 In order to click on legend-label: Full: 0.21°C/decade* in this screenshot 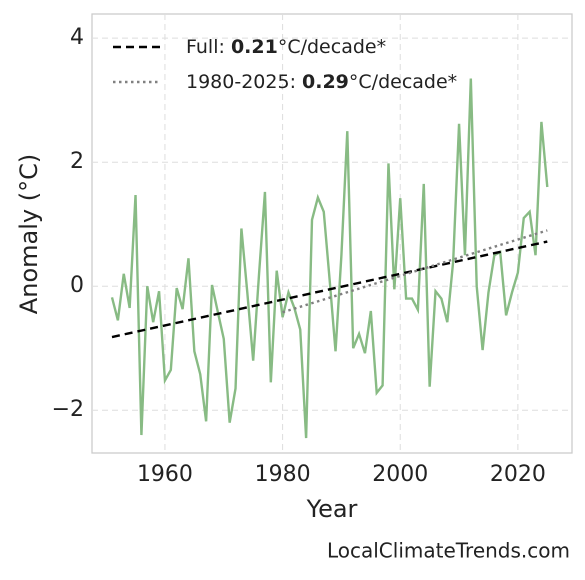, I will do `click(286, 47)`.